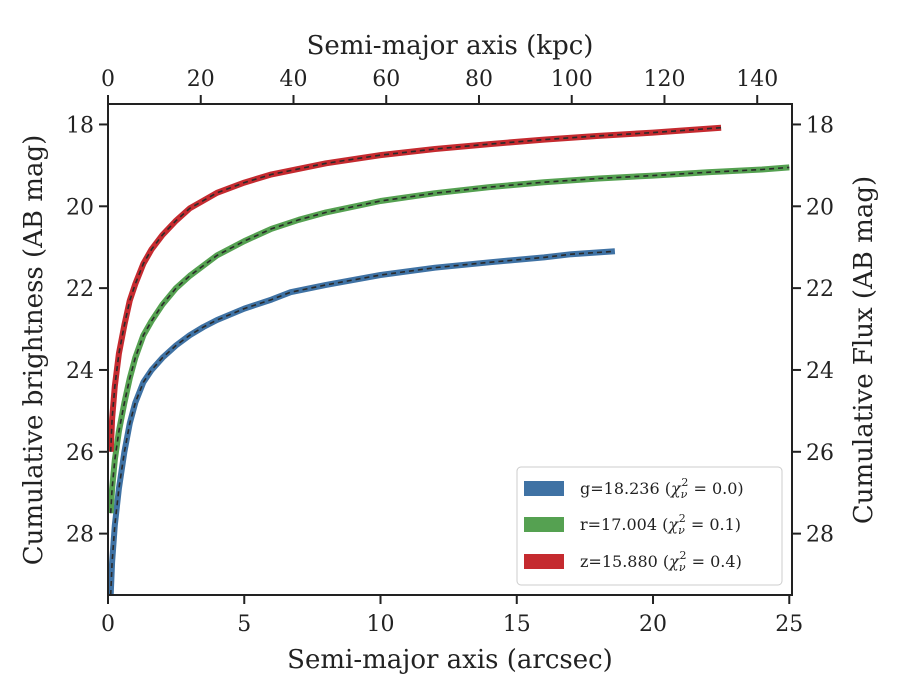  Describe the element at coordinates (517, 624) in the screenshot. I see `x-tick-label: 15` at that location.